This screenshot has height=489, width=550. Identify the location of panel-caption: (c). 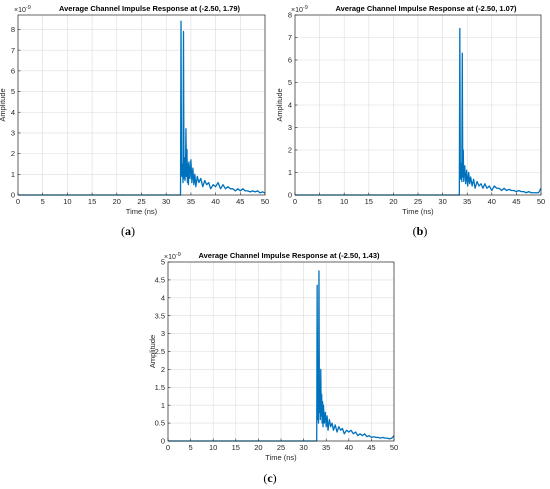
(269, 478).